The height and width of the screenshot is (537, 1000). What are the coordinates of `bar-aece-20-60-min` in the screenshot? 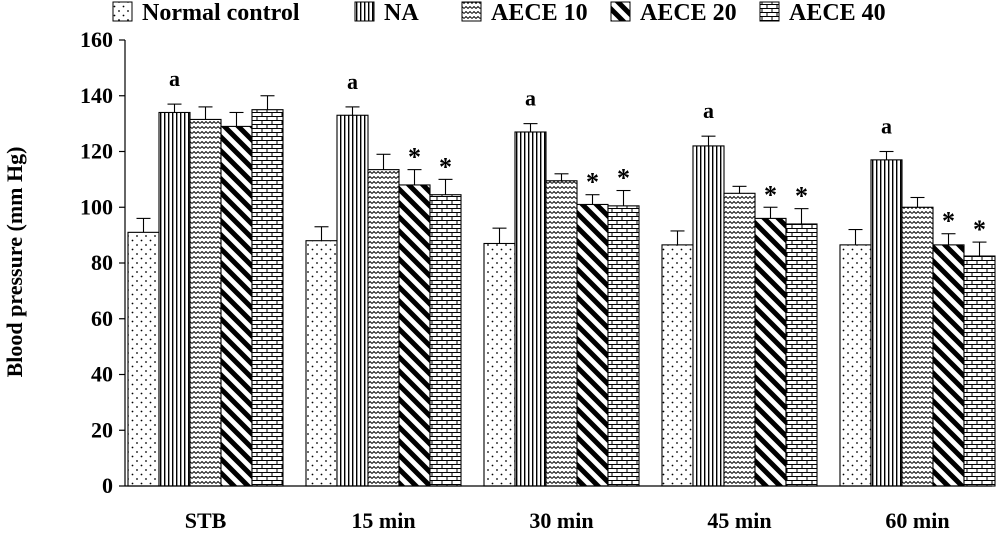 It's located at (948, 365).